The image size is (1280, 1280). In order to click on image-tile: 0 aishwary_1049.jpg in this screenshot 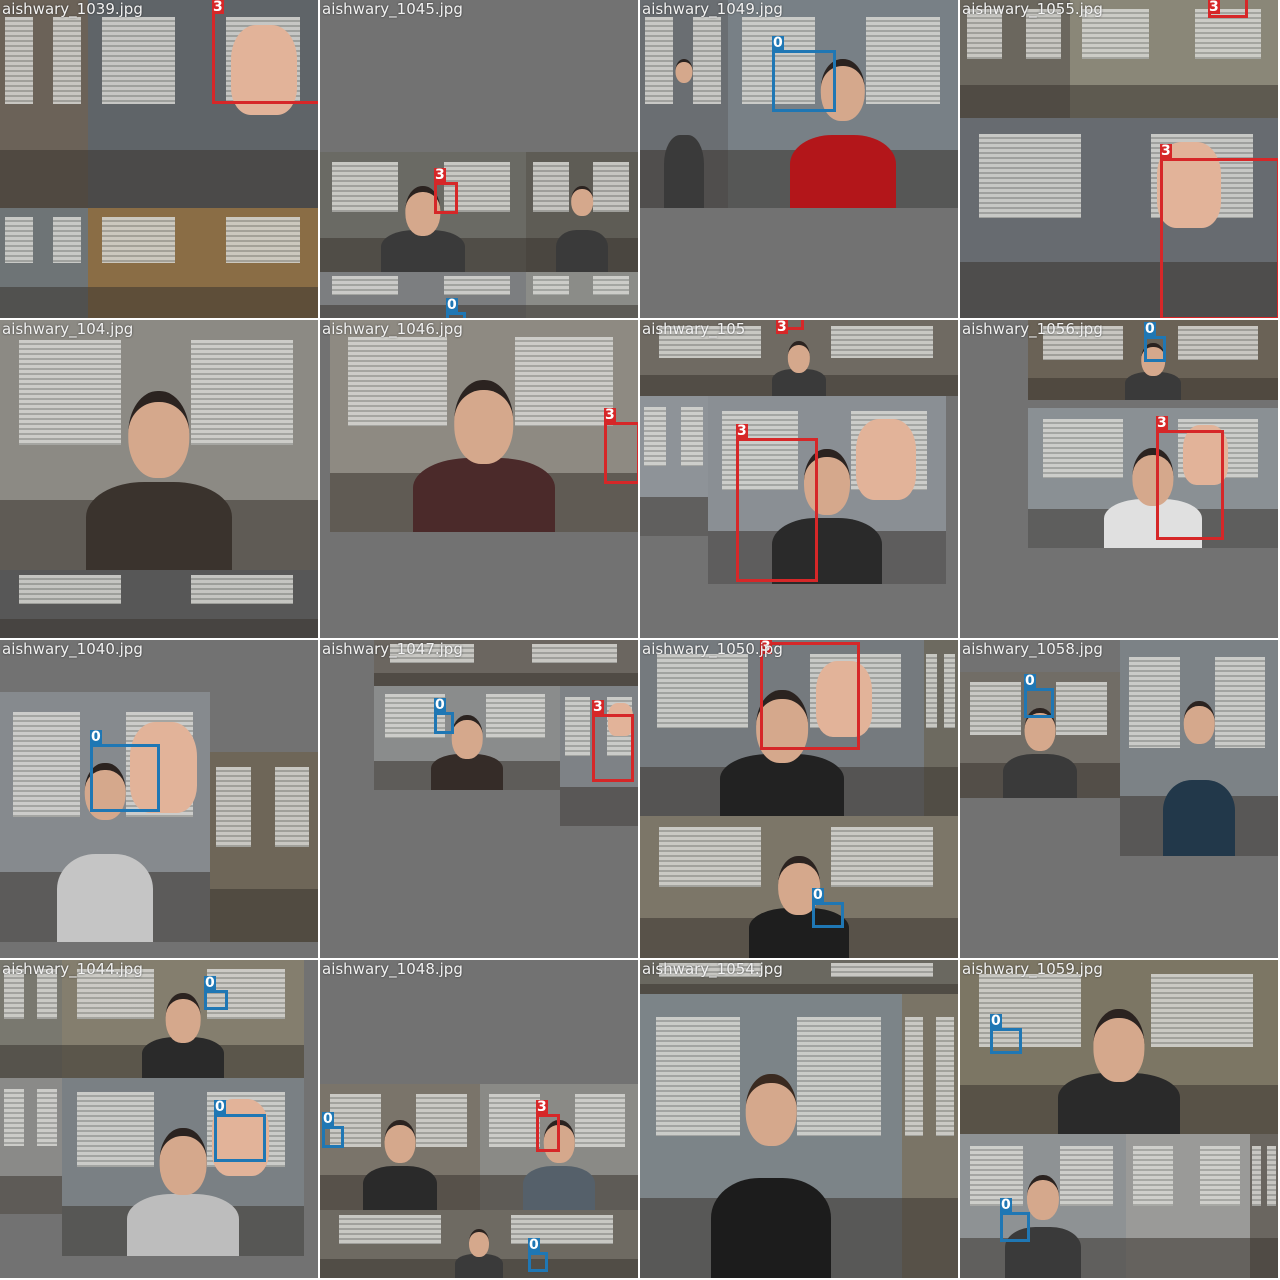, I will do `click(799, 159)`.